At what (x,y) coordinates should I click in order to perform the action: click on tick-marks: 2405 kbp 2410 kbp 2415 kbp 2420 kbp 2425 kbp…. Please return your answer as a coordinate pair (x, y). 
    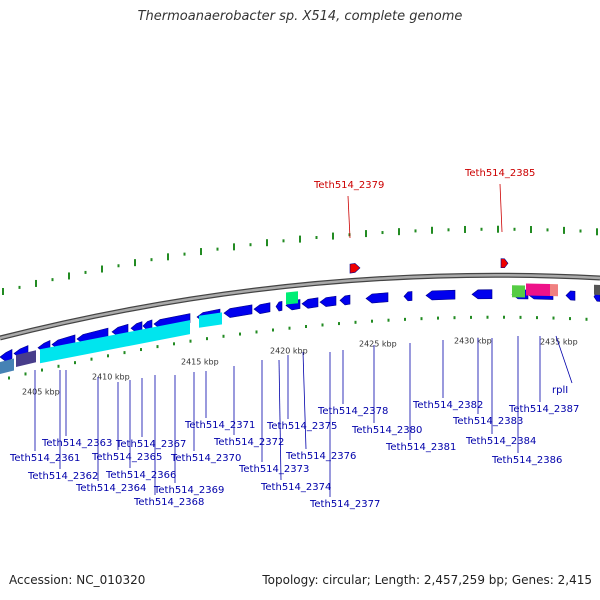
    Looking at the image, I should click on (300, 366).